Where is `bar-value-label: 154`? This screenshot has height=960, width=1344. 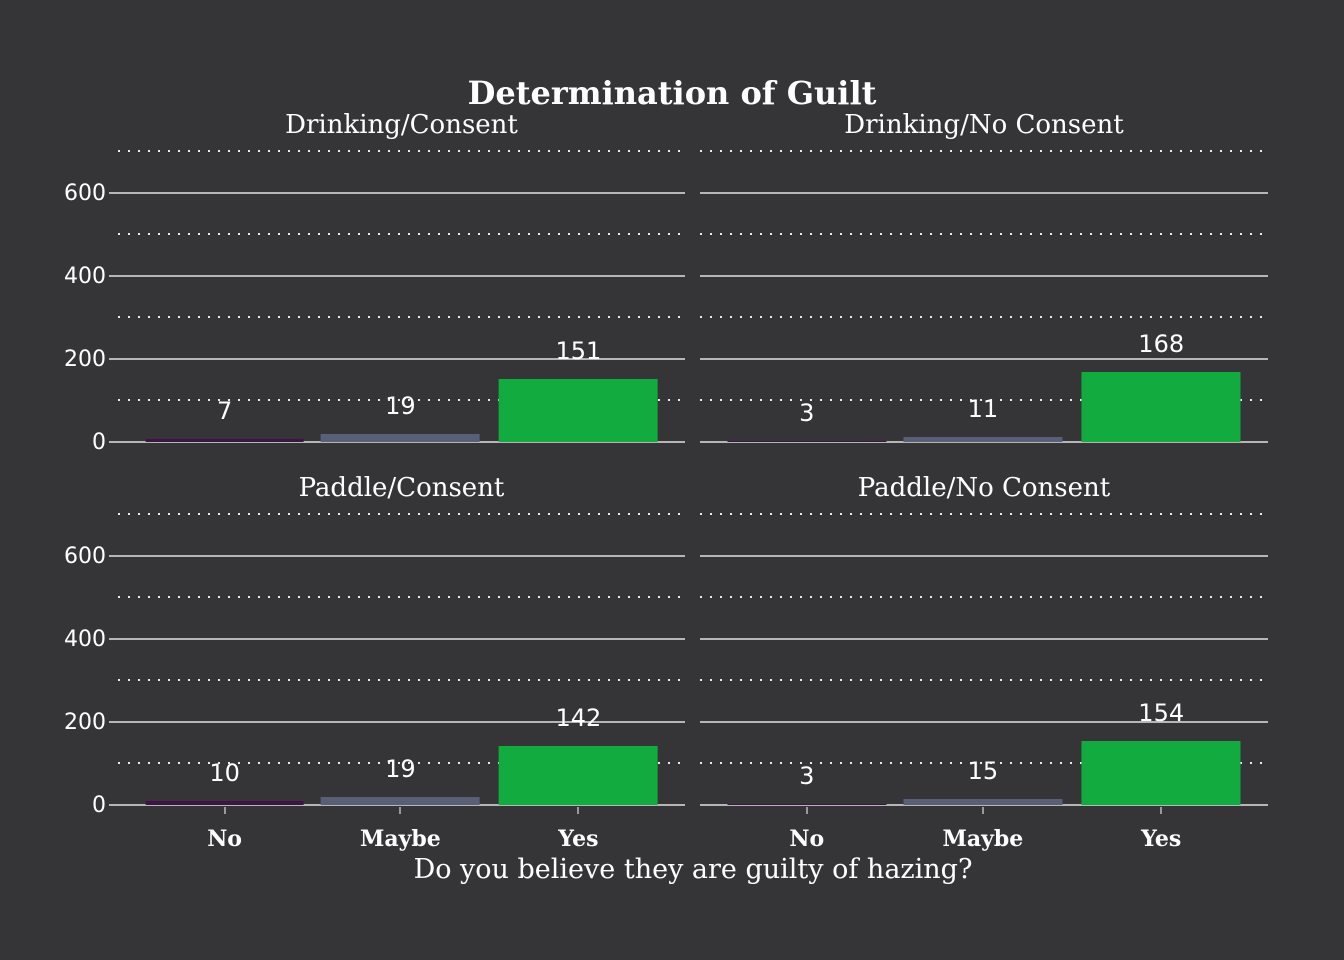 bar-value-label: 154 is located at coordinates (1161, 713).